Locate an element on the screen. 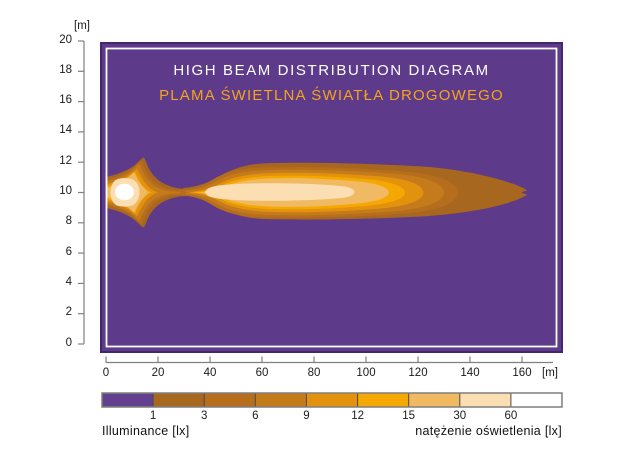 This screenshot has width=635, height=475. y-tick-label: 20 is located at coordinates (65, 39).